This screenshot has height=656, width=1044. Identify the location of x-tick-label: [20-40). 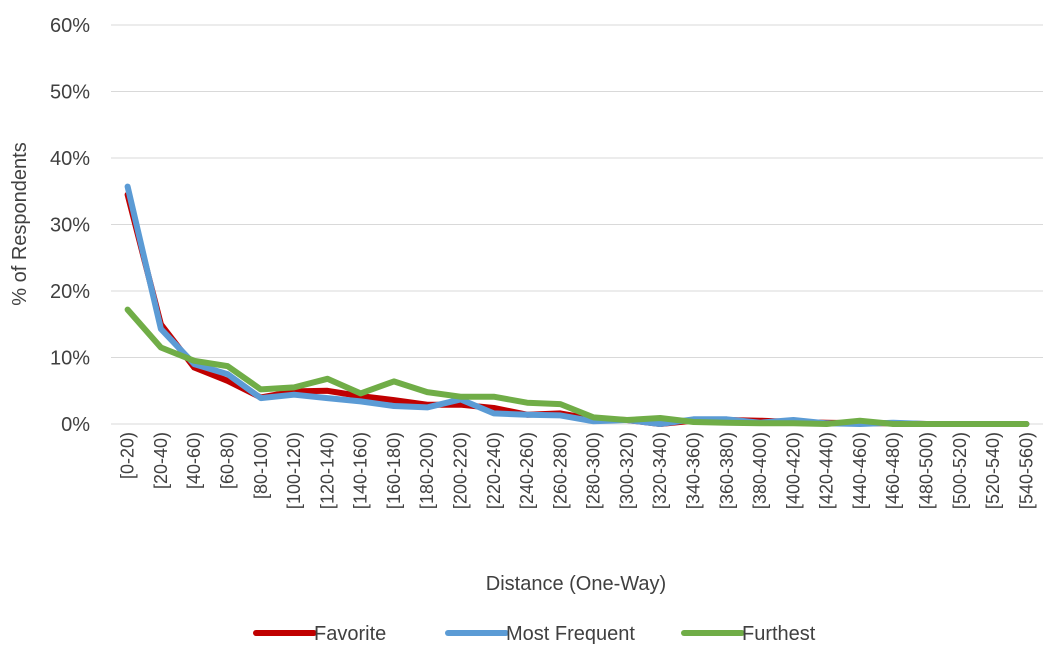
(161, 460).